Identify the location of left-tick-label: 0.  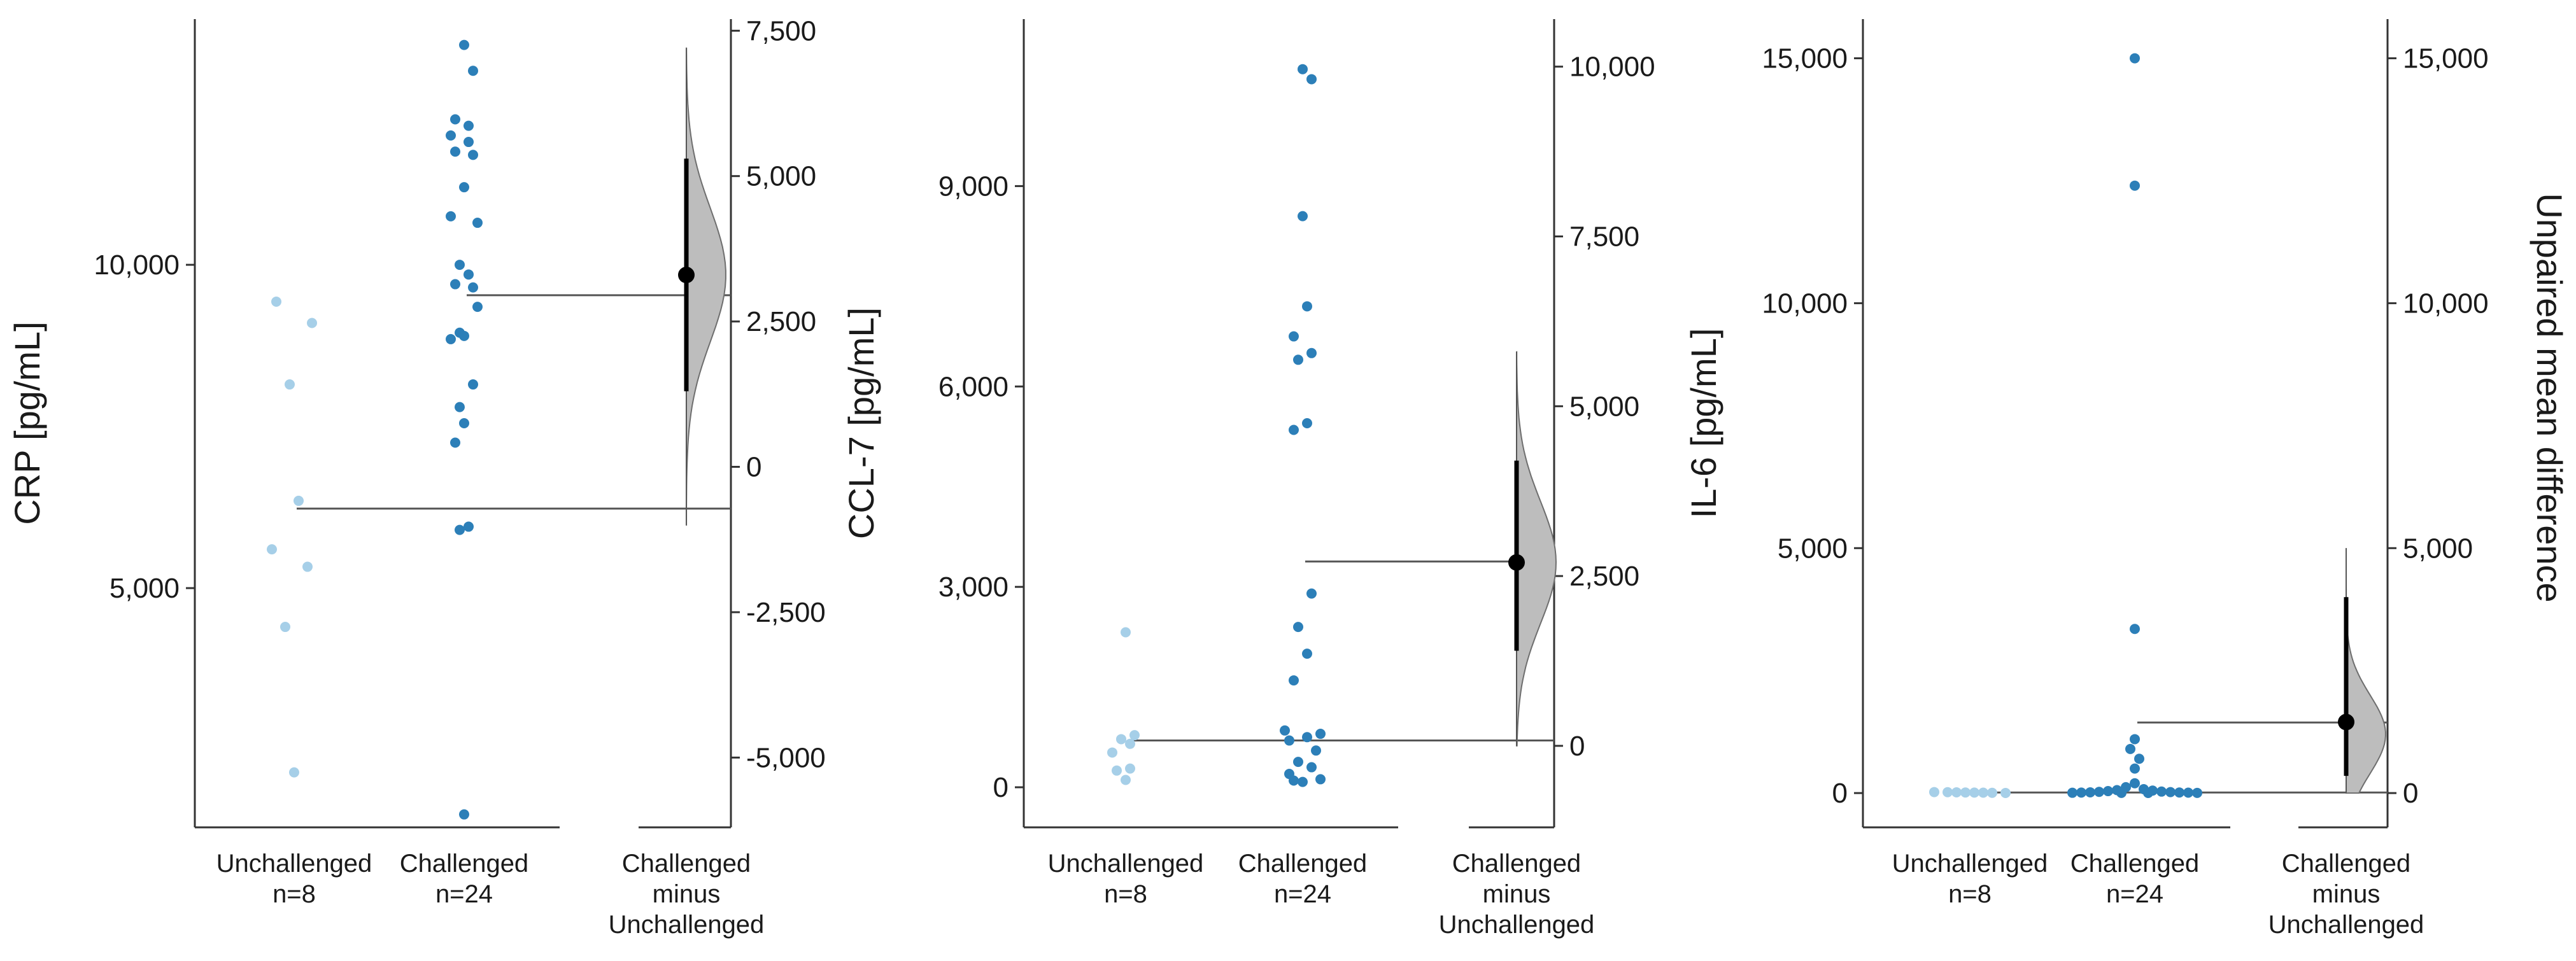
(1840, 794).